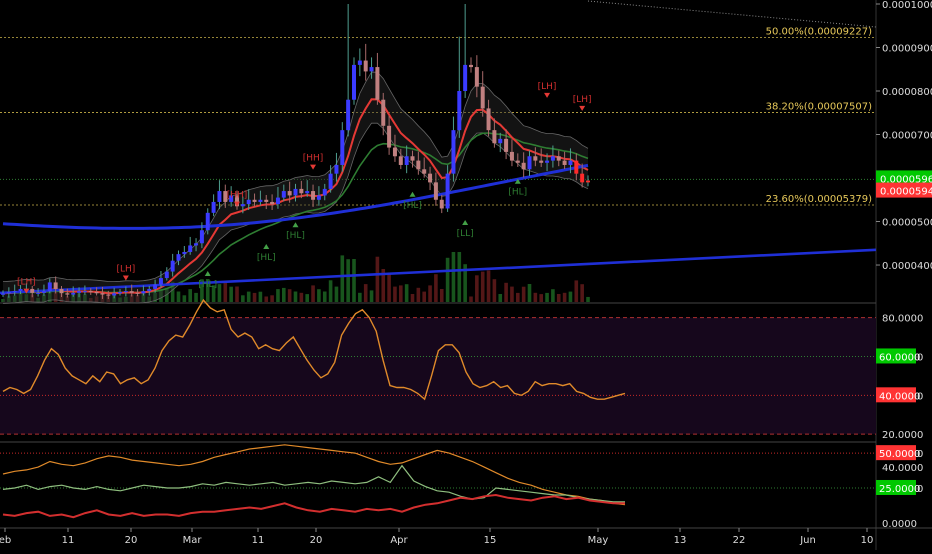 The image size is (932, 554). Describe the element at coordinates (907, 5) in the screenshot. I see `price-tick-label: 0.00010000` at that location.